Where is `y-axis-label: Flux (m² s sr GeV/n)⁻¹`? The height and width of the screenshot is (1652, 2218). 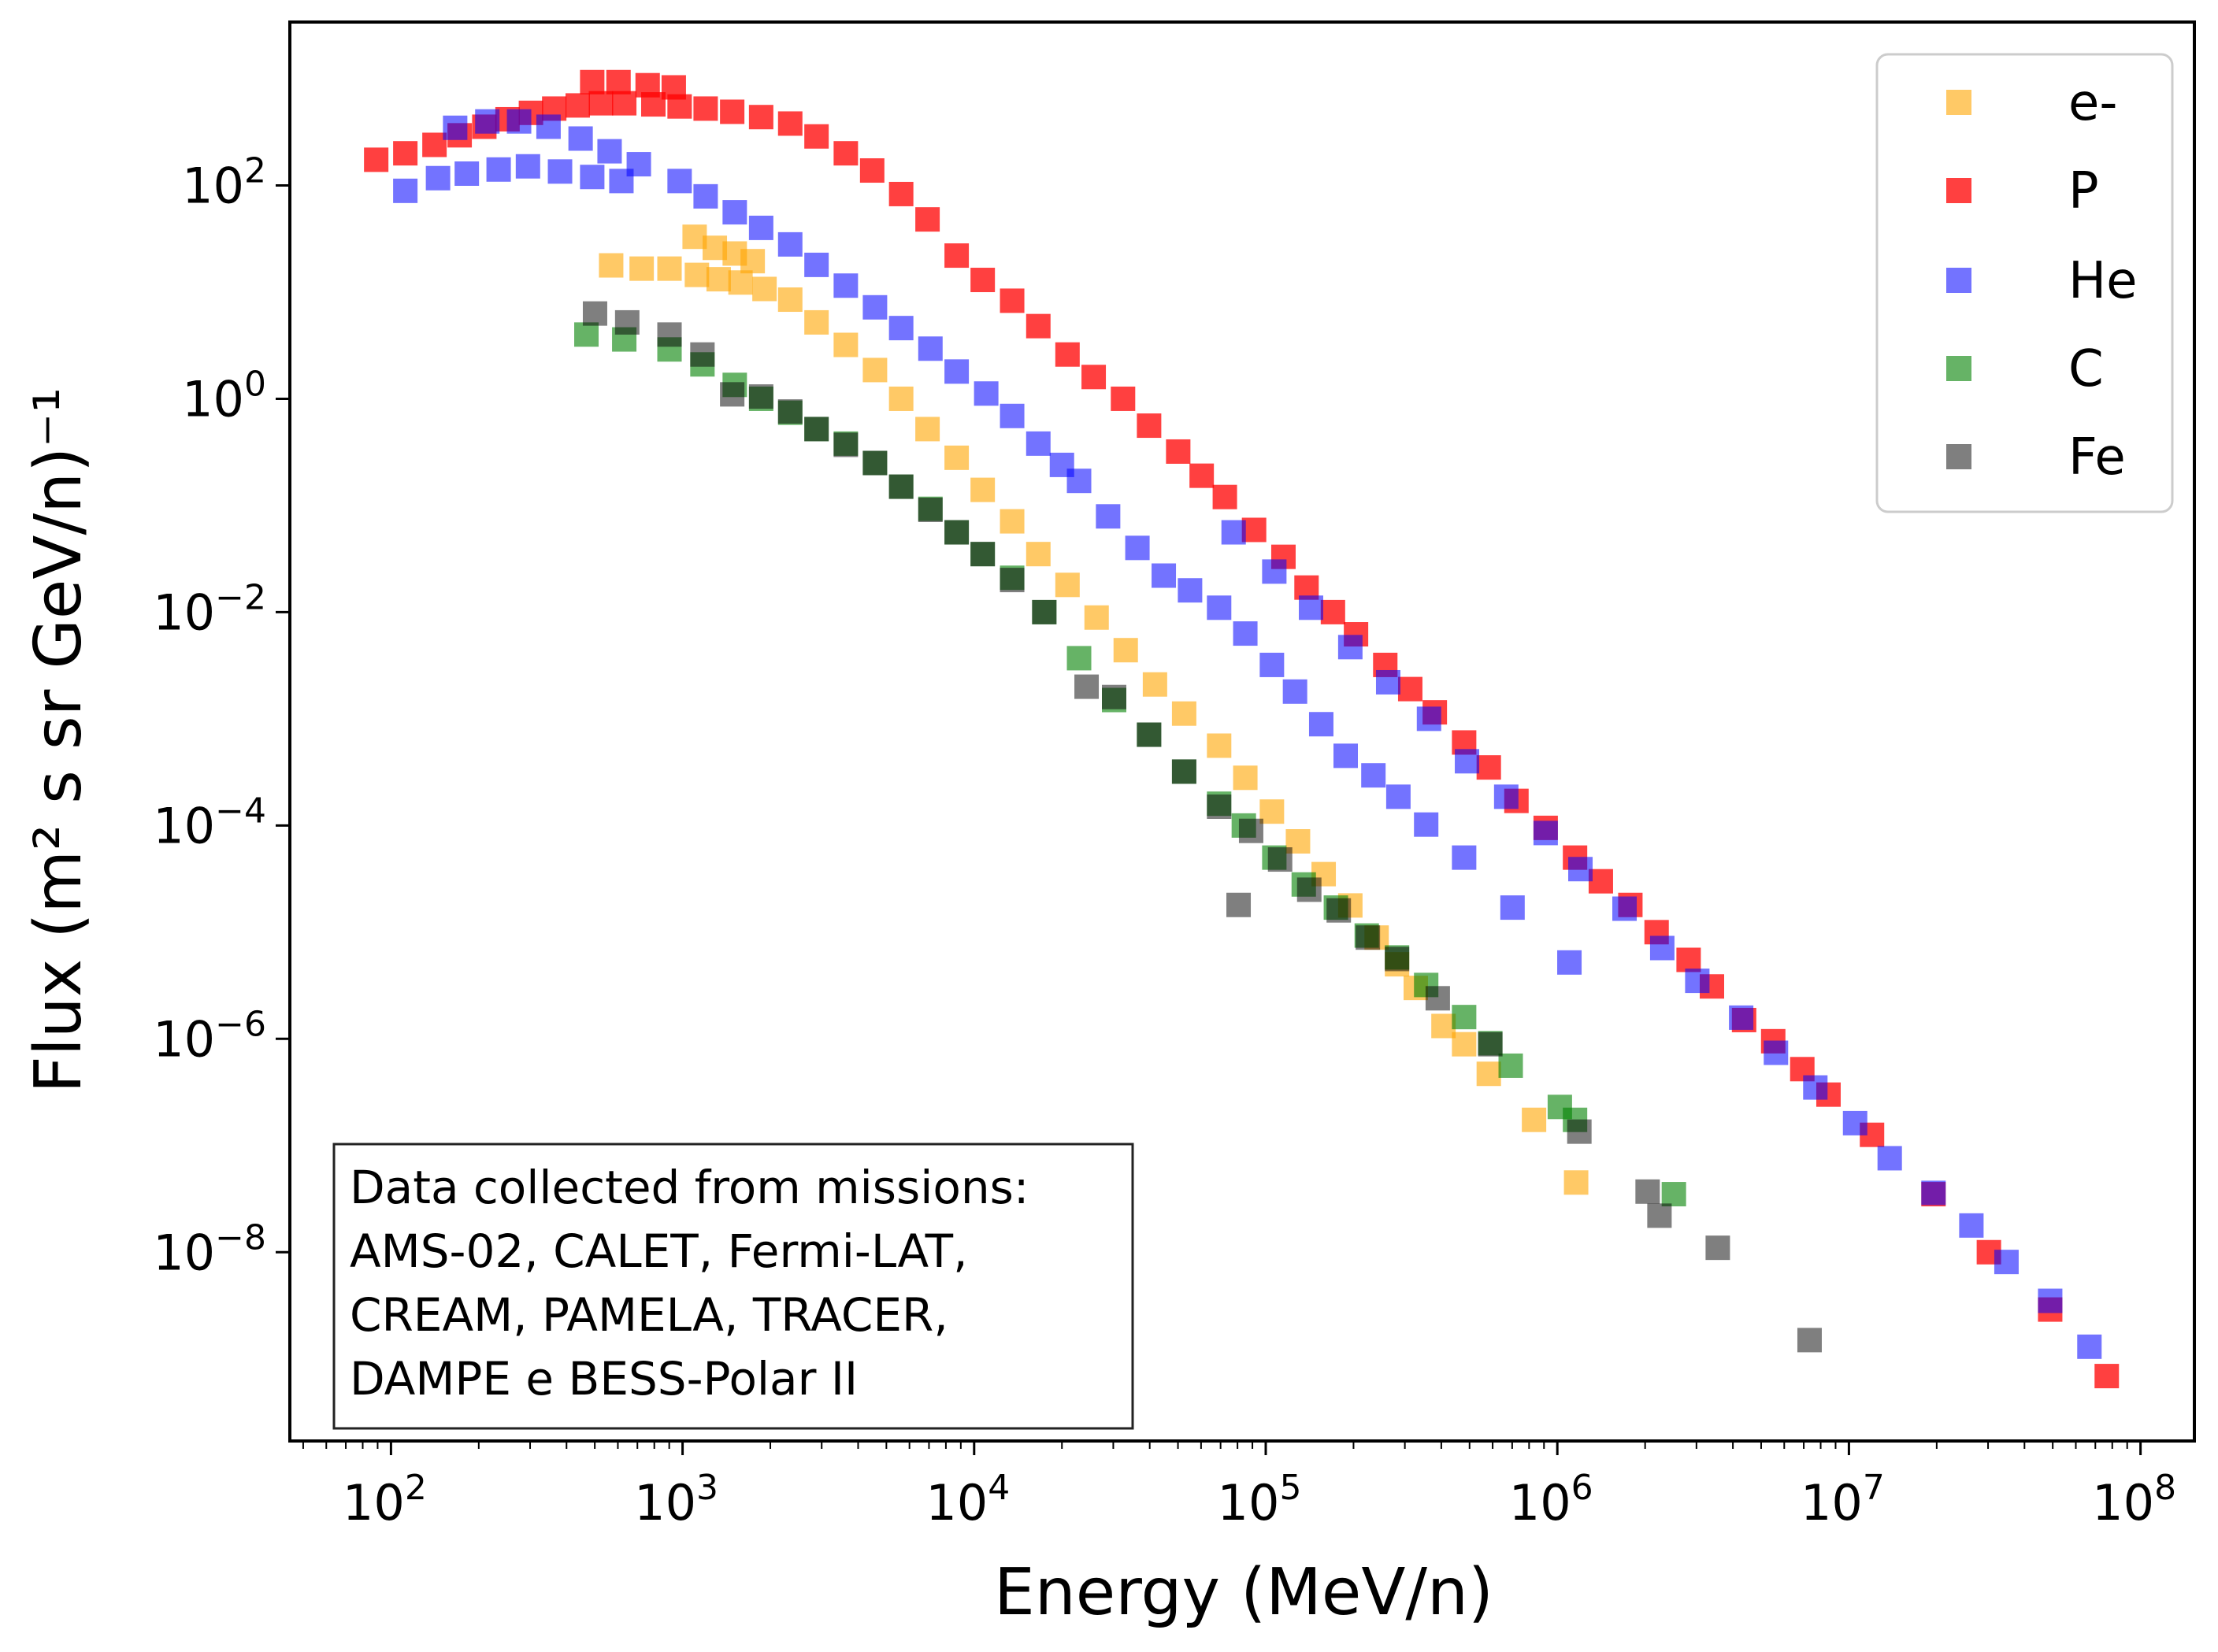 y-axis-label: Flux (m² s sr GeV/n)⁻¹ is located at coordinates (58, 740).